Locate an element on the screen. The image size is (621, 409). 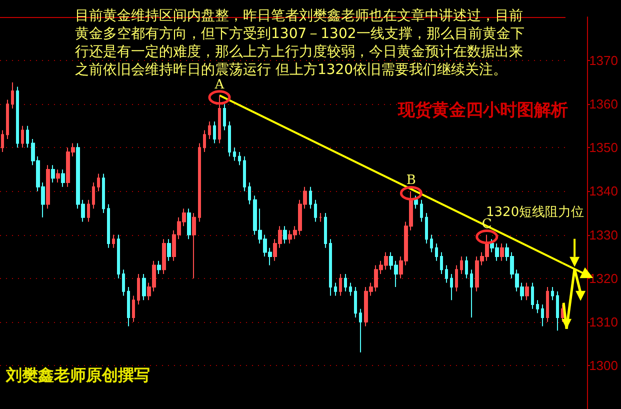
y-tick-label: 1320 is located at coordinates (603, 278).